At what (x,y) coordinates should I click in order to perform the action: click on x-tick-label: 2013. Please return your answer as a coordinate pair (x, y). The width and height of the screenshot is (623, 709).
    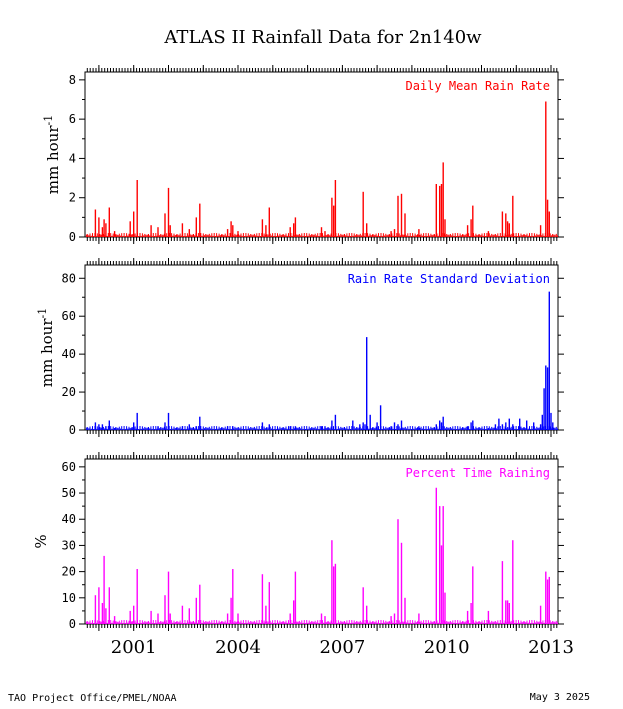
    Looking at the image, I should click on (551, 647).